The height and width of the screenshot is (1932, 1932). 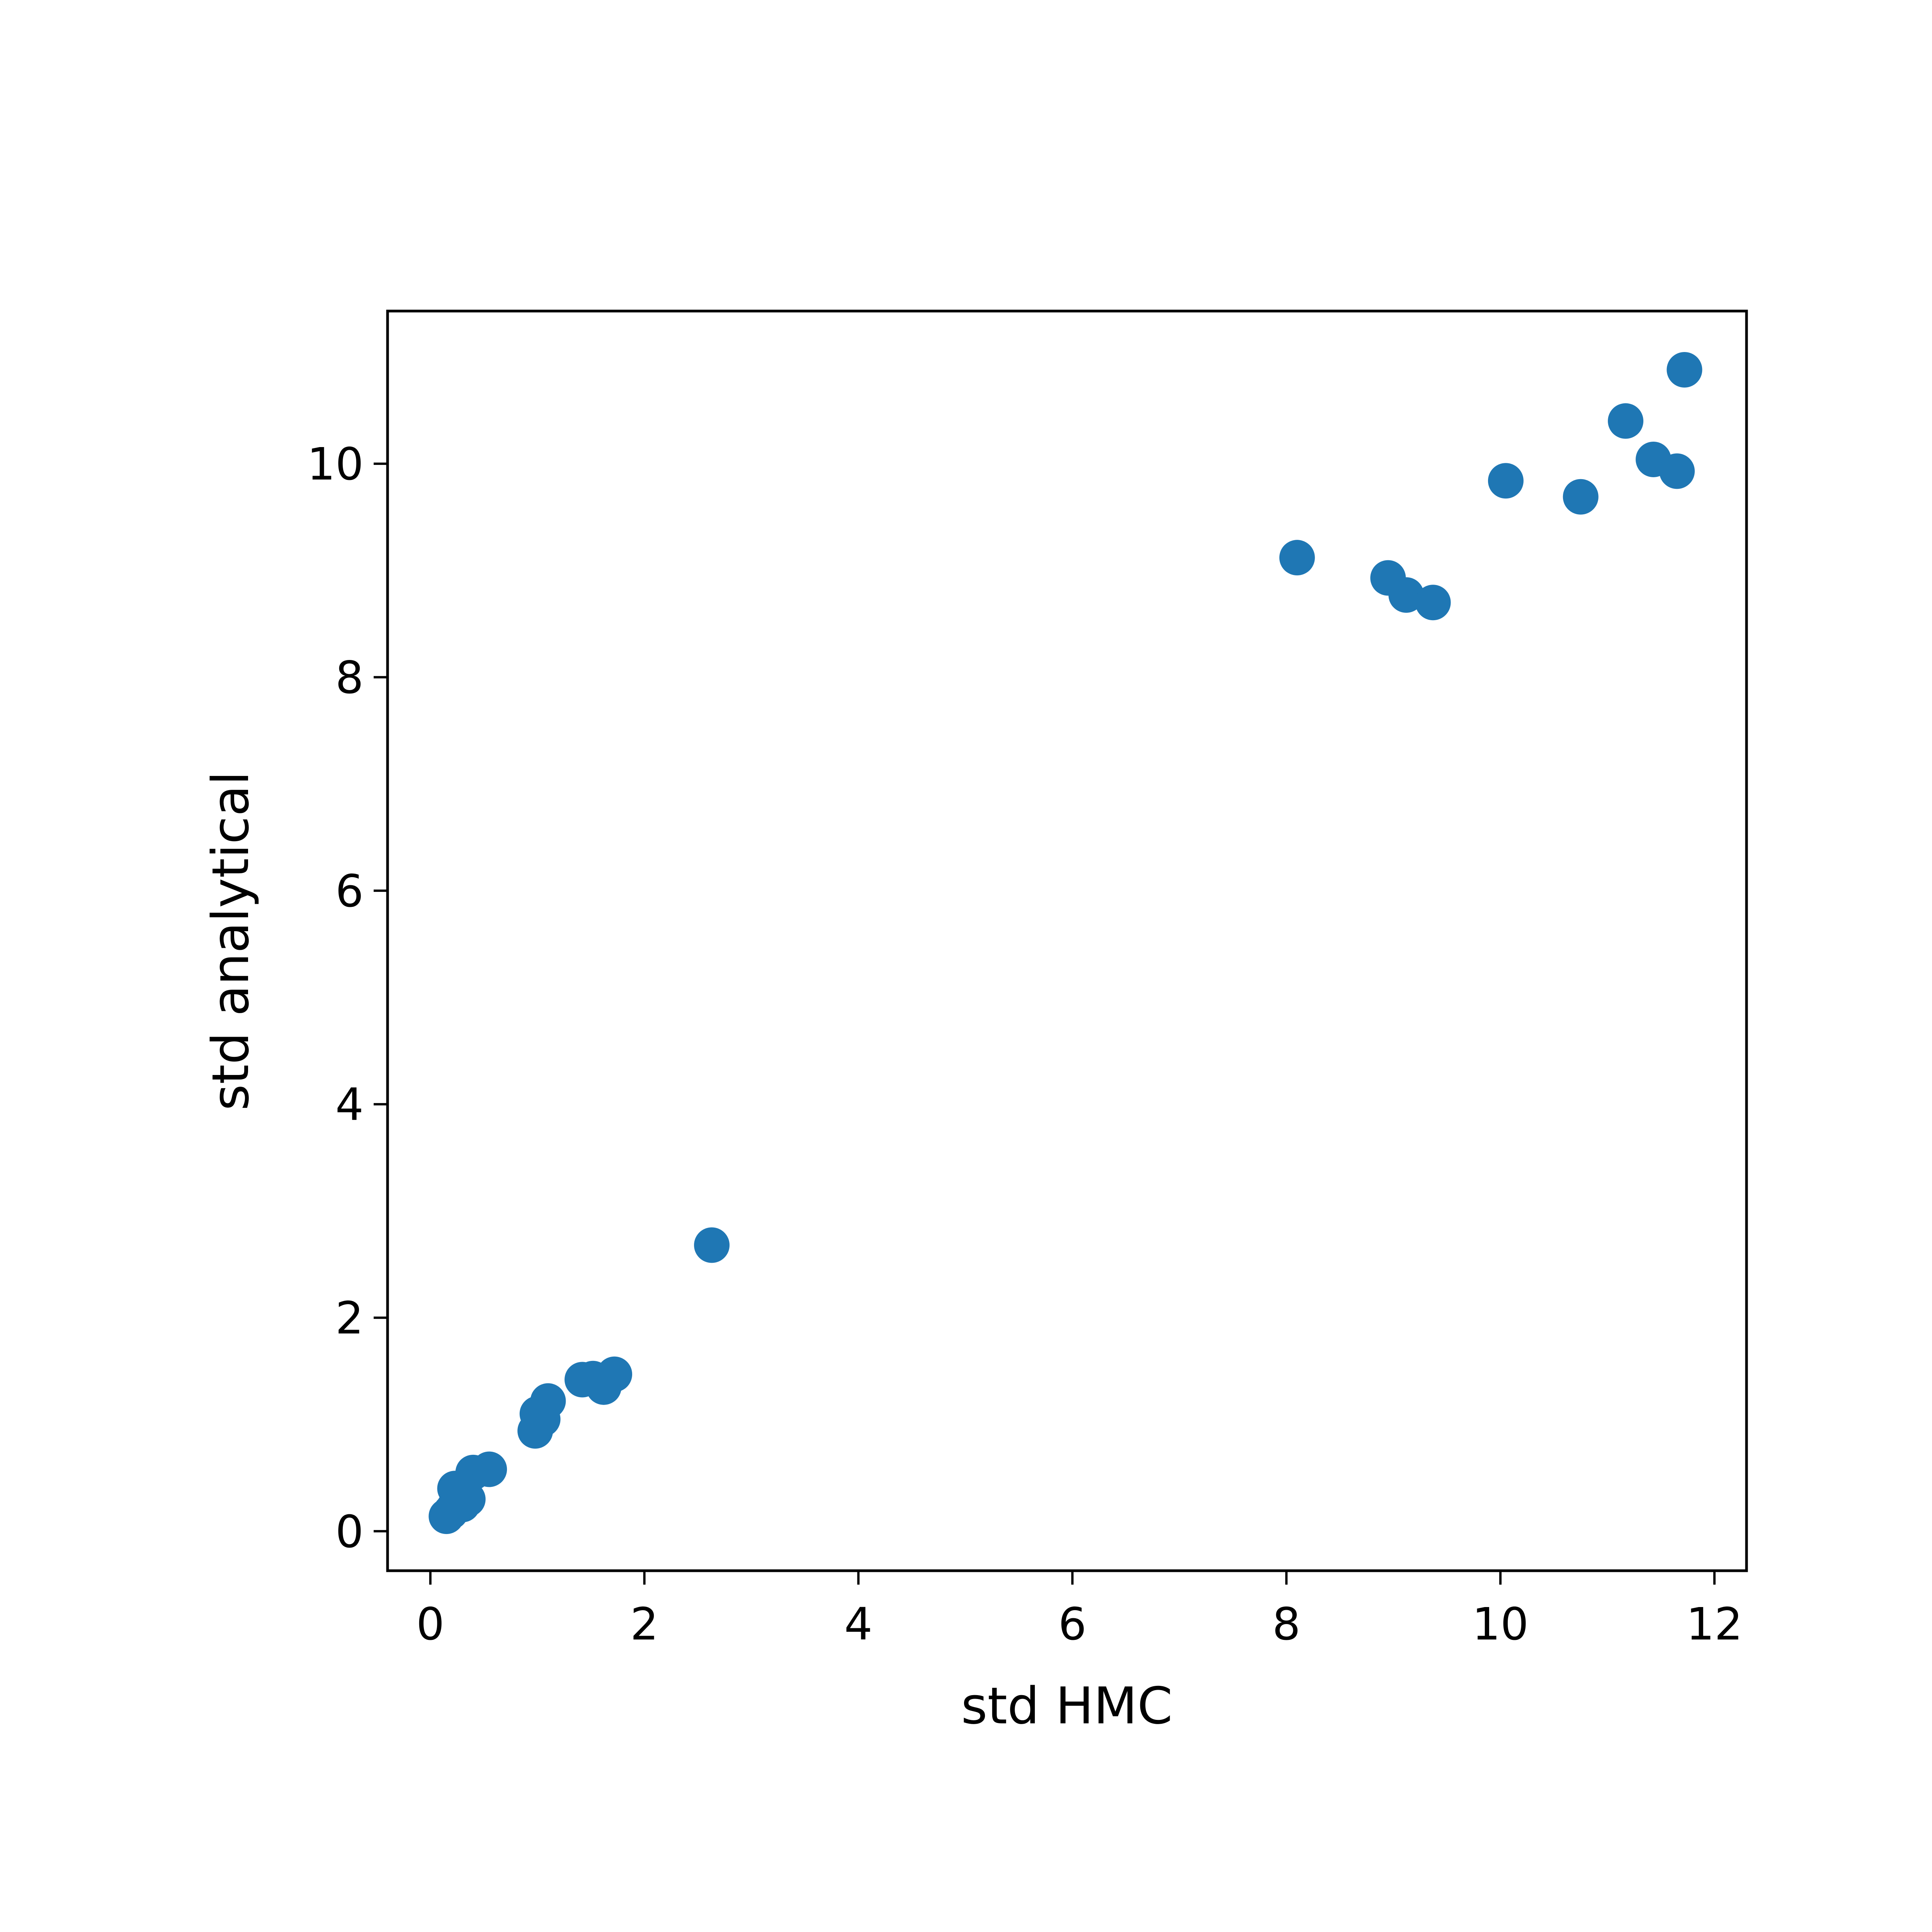 I want to click on y-tick-label: 0, so click(x=349, y=1532).